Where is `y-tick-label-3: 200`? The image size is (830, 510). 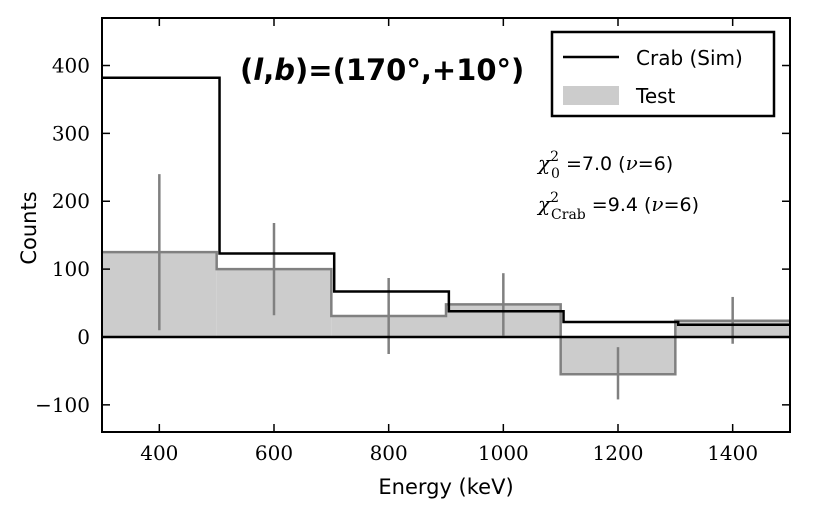 y-tick-label-3: 200 is located at coordinates (71, 201).